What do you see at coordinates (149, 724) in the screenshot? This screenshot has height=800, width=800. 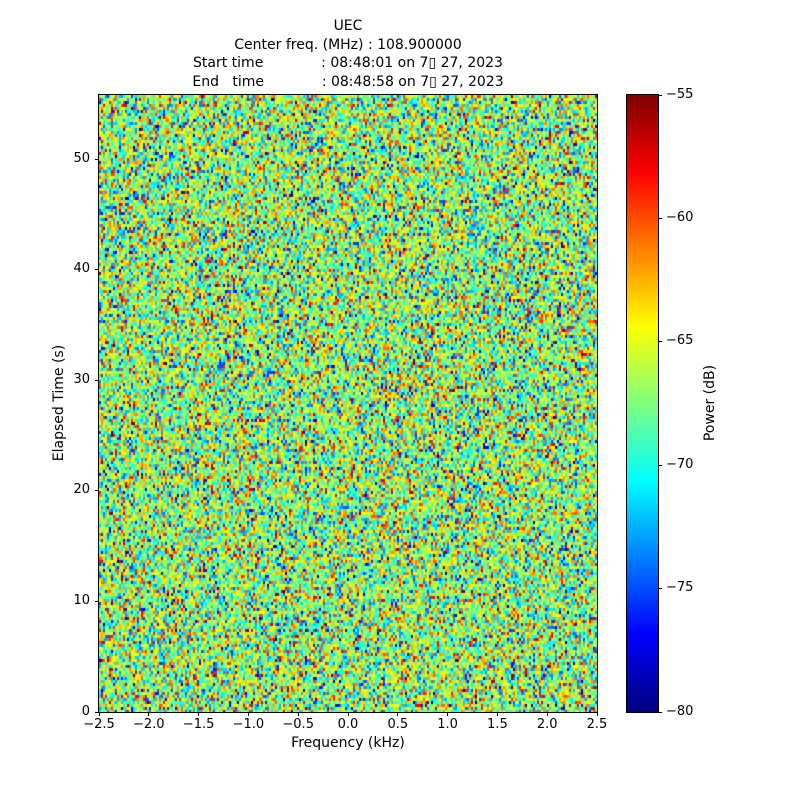 I see `x-tick-label: −2.0` at bounding box center [149, 724].